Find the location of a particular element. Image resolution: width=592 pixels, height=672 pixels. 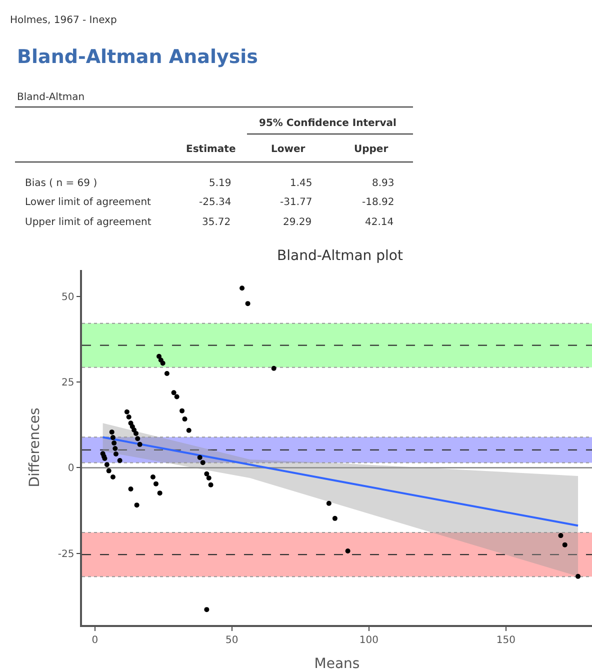

text: Lower limit of agreement is located at coordinates (88, 202).